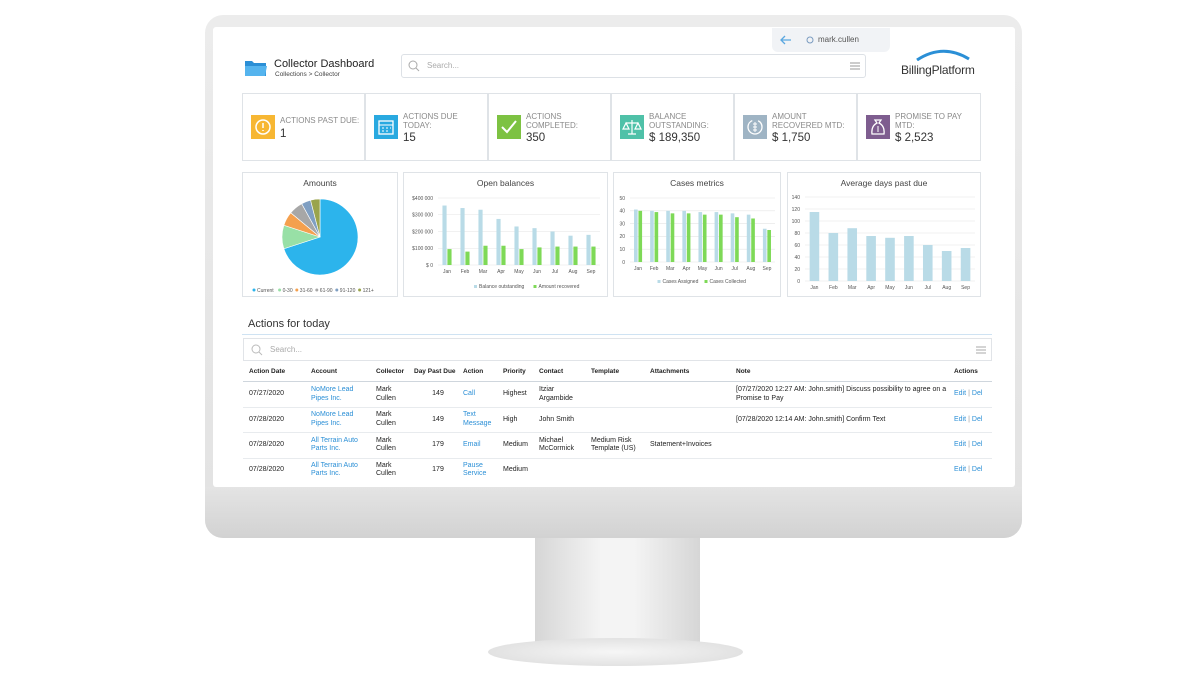 Image resolution: width=1200 pixels, height=675 pixels. What do you see at coordinates (502, 287) in the screenshot?
I see `legend-label: Balance outstanding` at bounding box center [502, 287].